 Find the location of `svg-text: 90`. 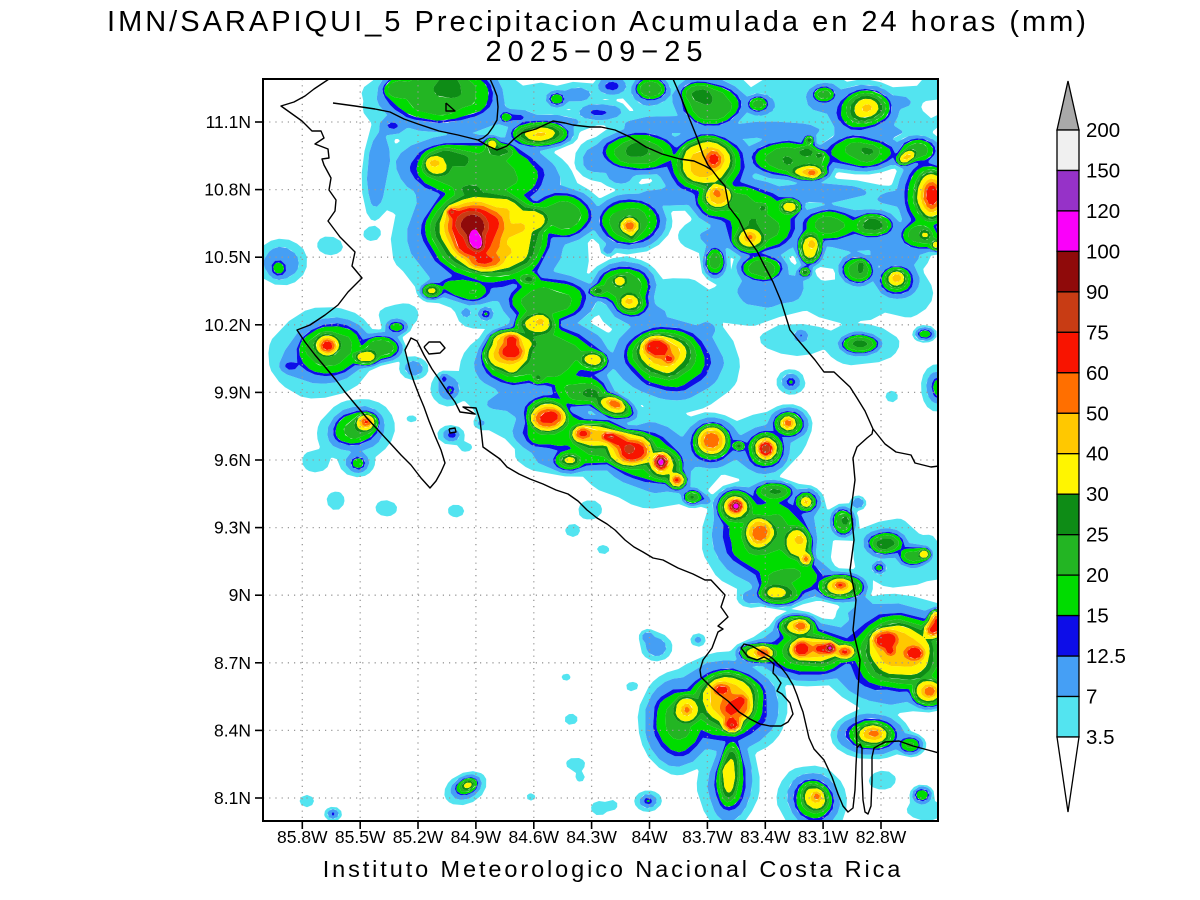

svg-text: 90 is located at coordinates (1097, 292).